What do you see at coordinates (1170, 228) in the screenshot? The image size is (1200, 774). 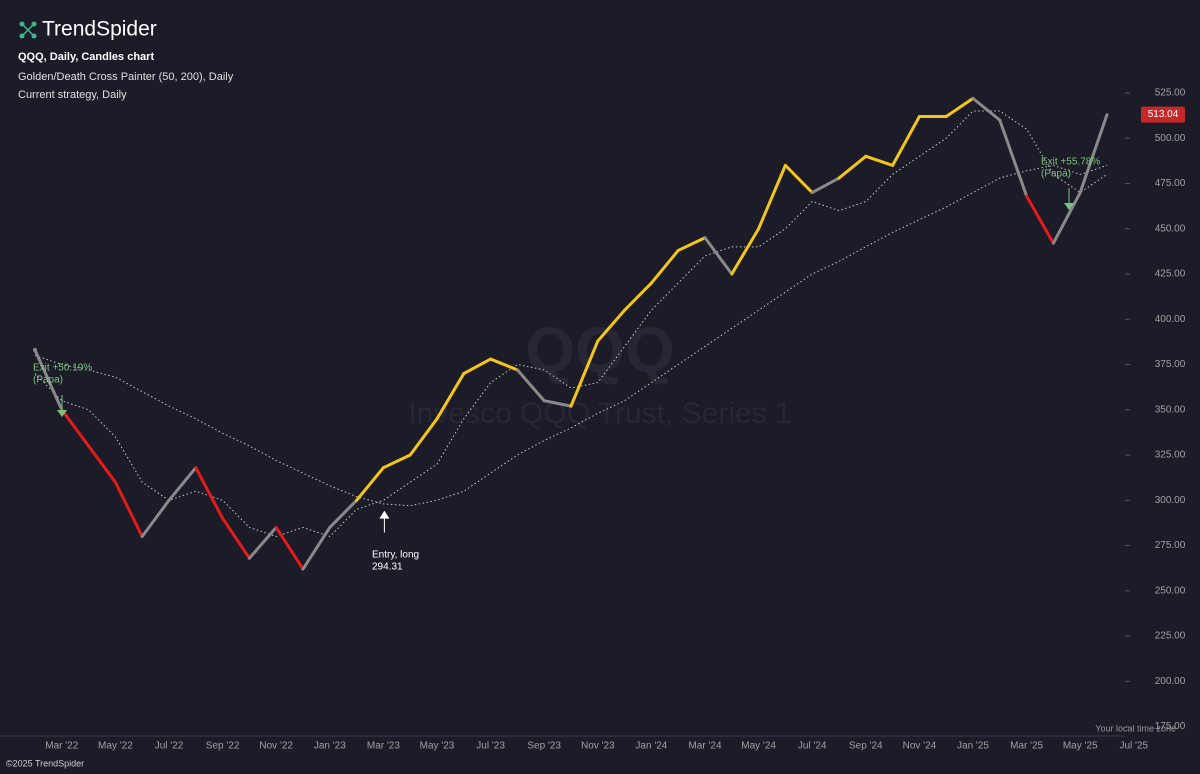 I see `y-tick-label: 450.00` at bounding box center [1170, 228].